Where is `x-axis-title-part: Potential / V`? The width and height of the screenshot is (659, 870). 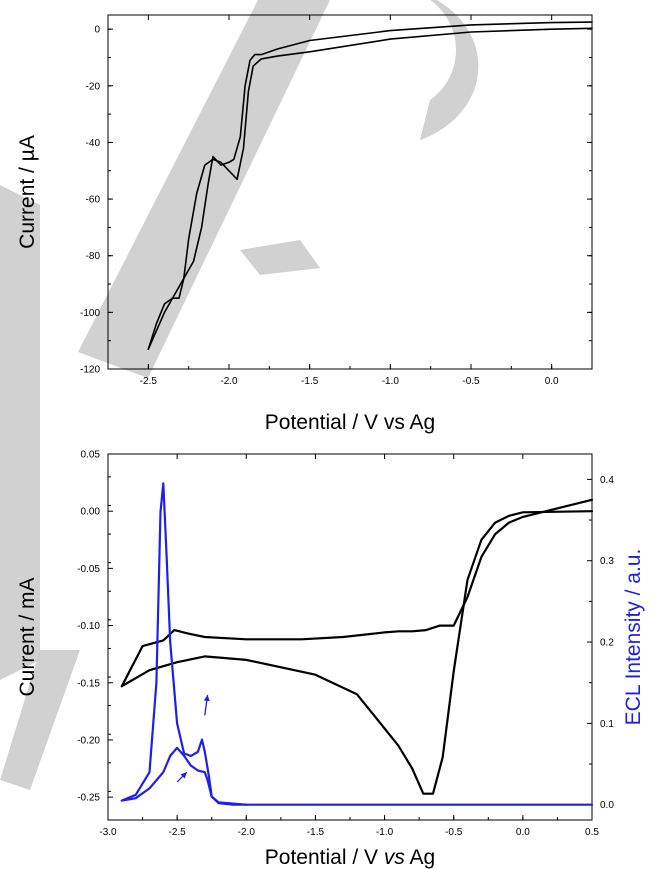
x-axis-title-part: Potential / V is located at coordinates (324, 857).